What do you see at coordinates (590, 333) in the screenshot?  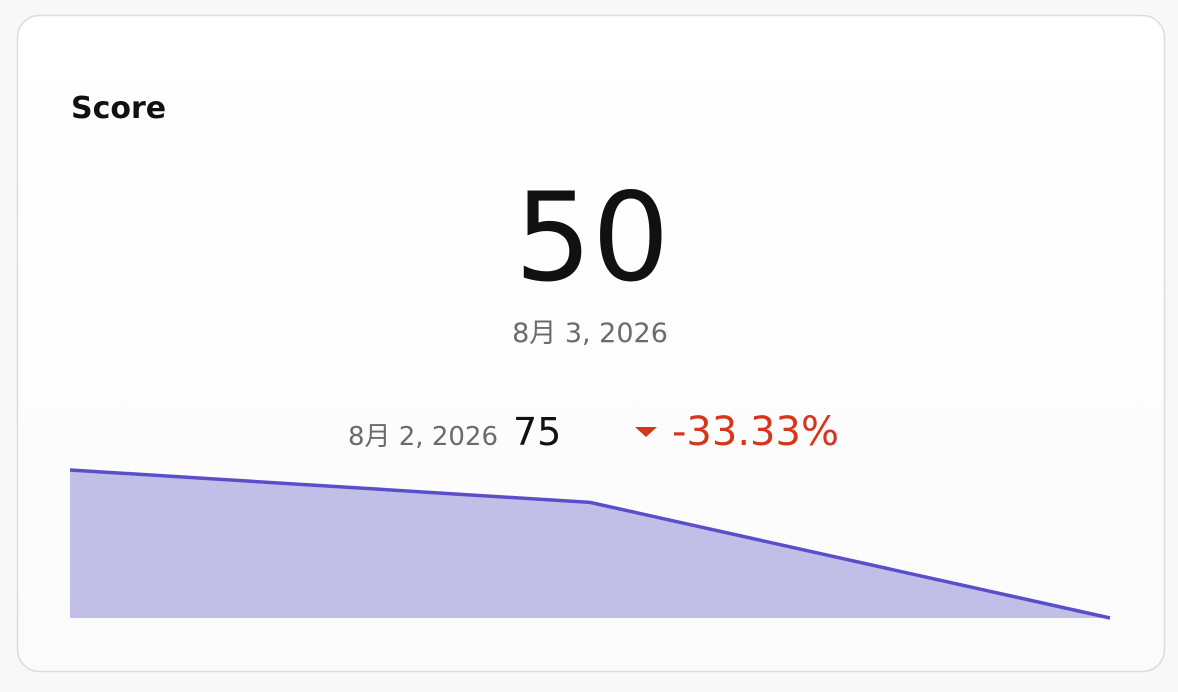 I see `kpi-date: 8月 3, 2026` at bounding box center [590, 333].